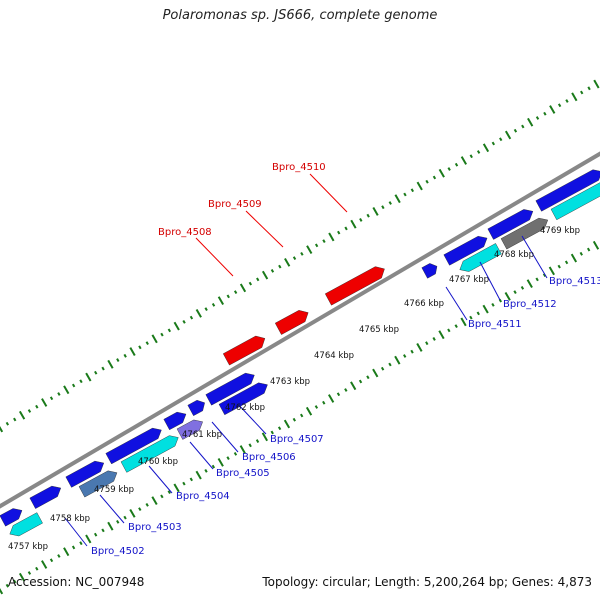  I want to click on gene-label-bpro-4505: Bpro_4505, so click(243, 473).